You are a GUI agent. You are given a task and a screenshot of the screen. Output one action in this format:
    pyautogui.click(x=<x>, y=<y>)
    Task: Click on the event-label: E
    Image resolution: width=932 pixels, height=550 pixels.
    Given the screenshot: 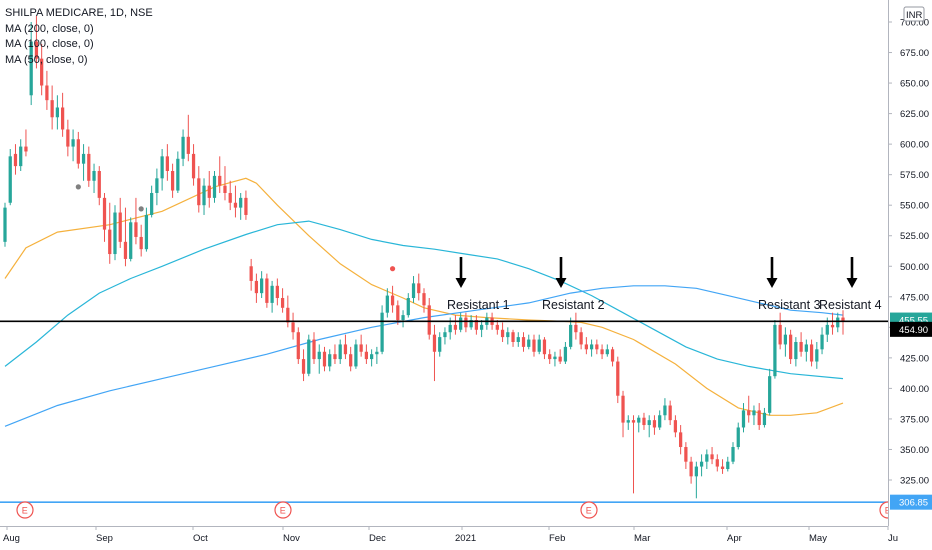 What is the action you would take?
    pyautogui.click(x=283, y=511)
    